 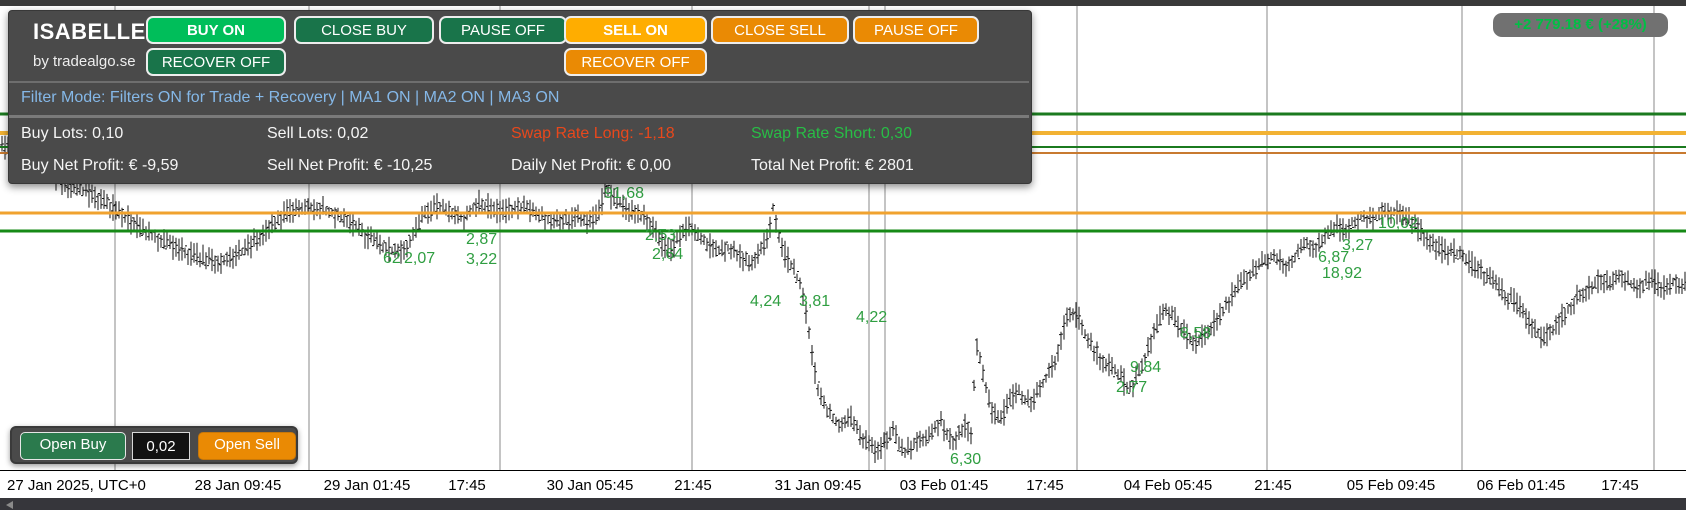 I want to click on pause-buy-button: PAUSE OFF, so click(x=503, y=30).